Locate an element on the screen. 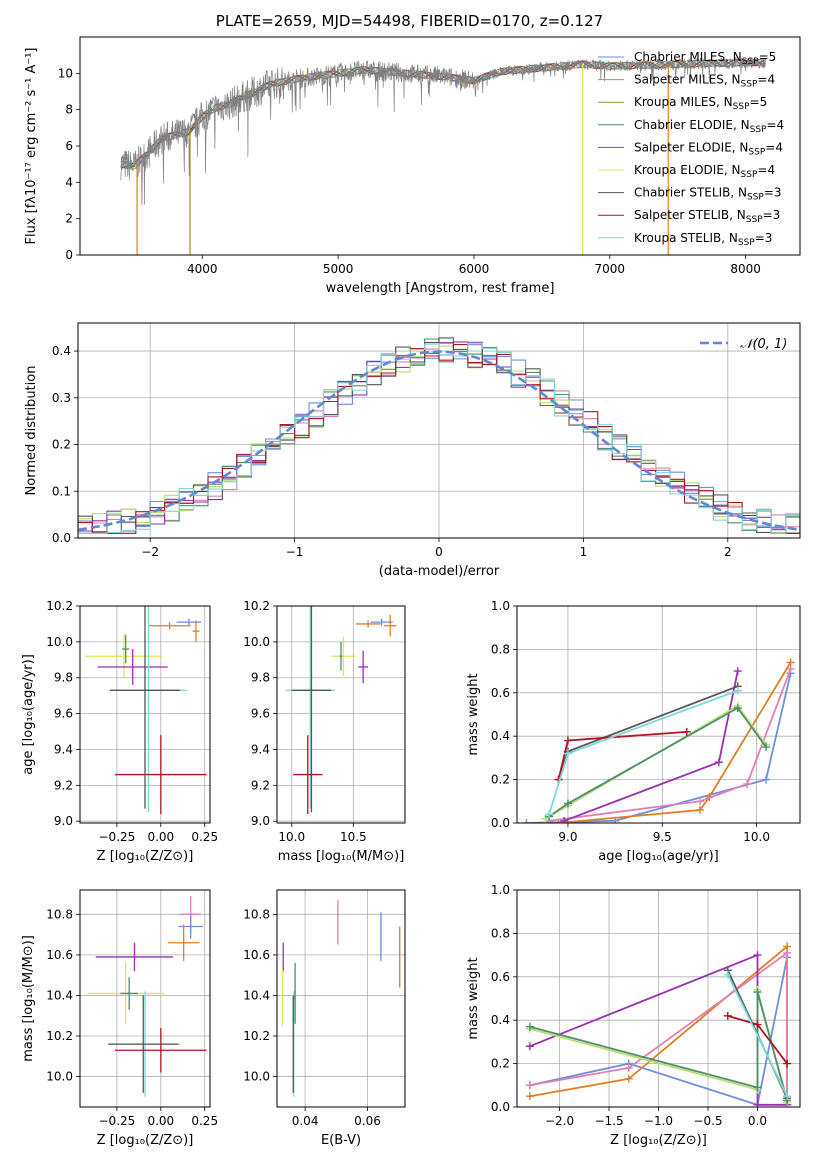 This screenshot has width=819, height=1170. legend-label-tail: =5 is located at coordinates (759, 102).